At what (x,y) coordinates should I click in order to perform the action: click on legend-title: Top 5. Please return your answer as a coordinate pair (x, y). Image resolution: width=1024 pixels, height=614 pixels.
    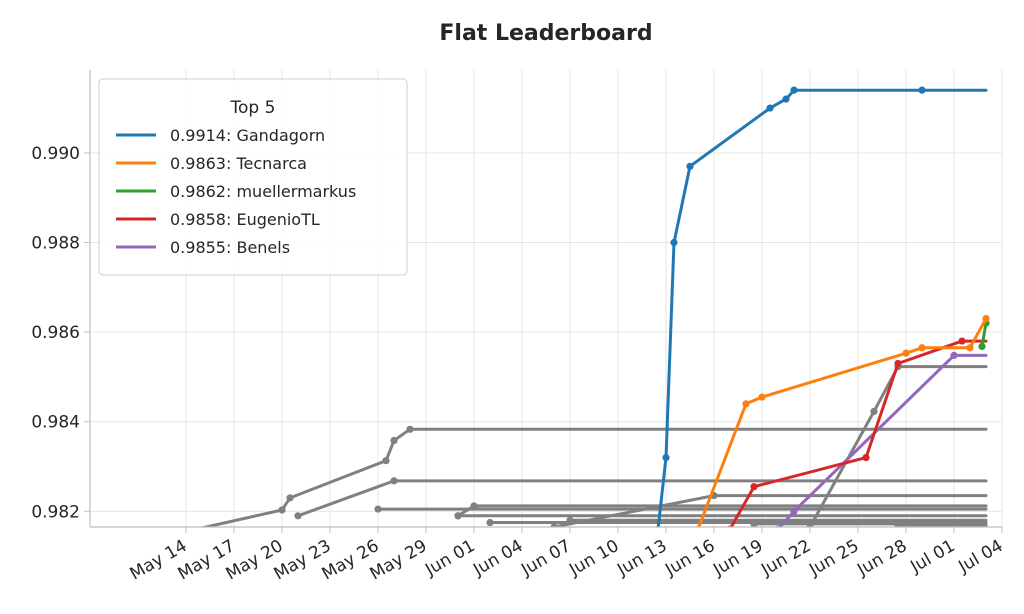
    Looking at the image, I should click on (253, 108).